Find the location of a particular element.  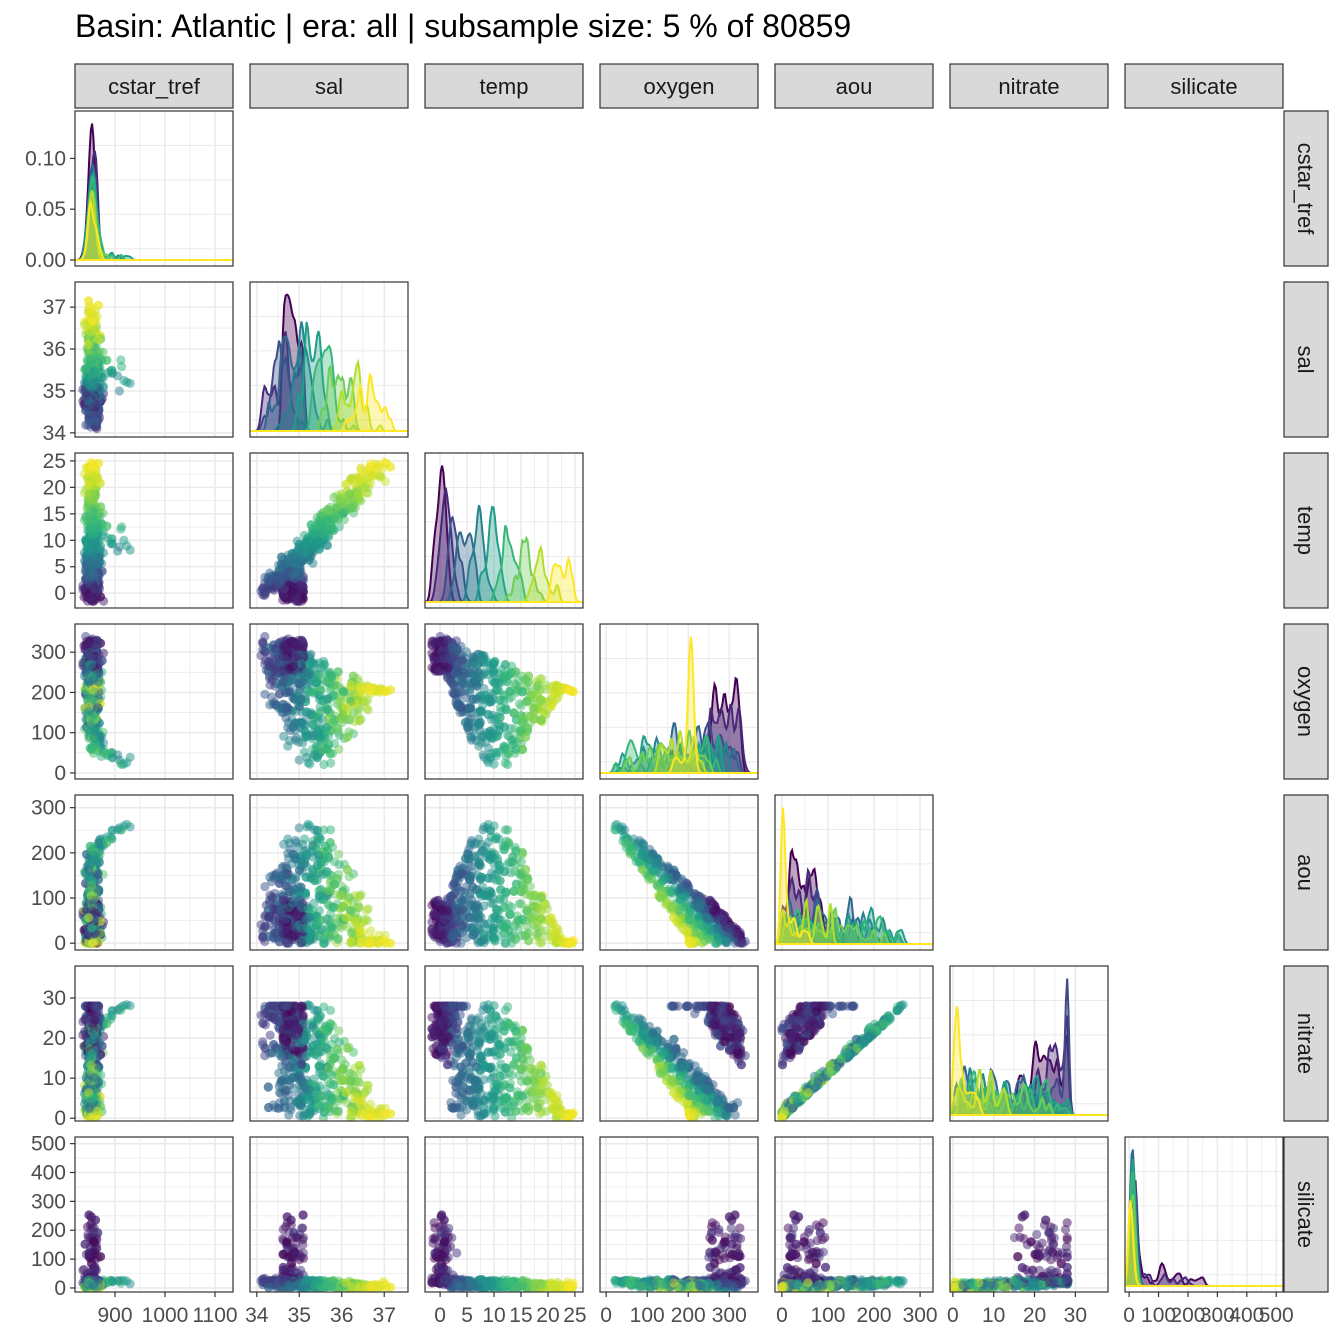

panel-oxygen-vs-temp is located at coordinates (504, 701).